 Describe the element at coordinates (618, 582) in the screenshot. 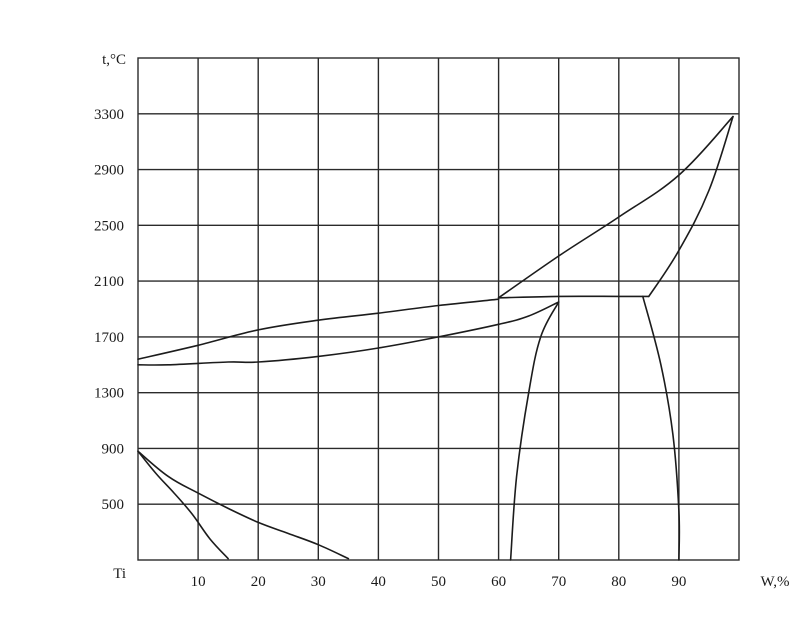

I see `x-tick-label-80: 80` at that location.